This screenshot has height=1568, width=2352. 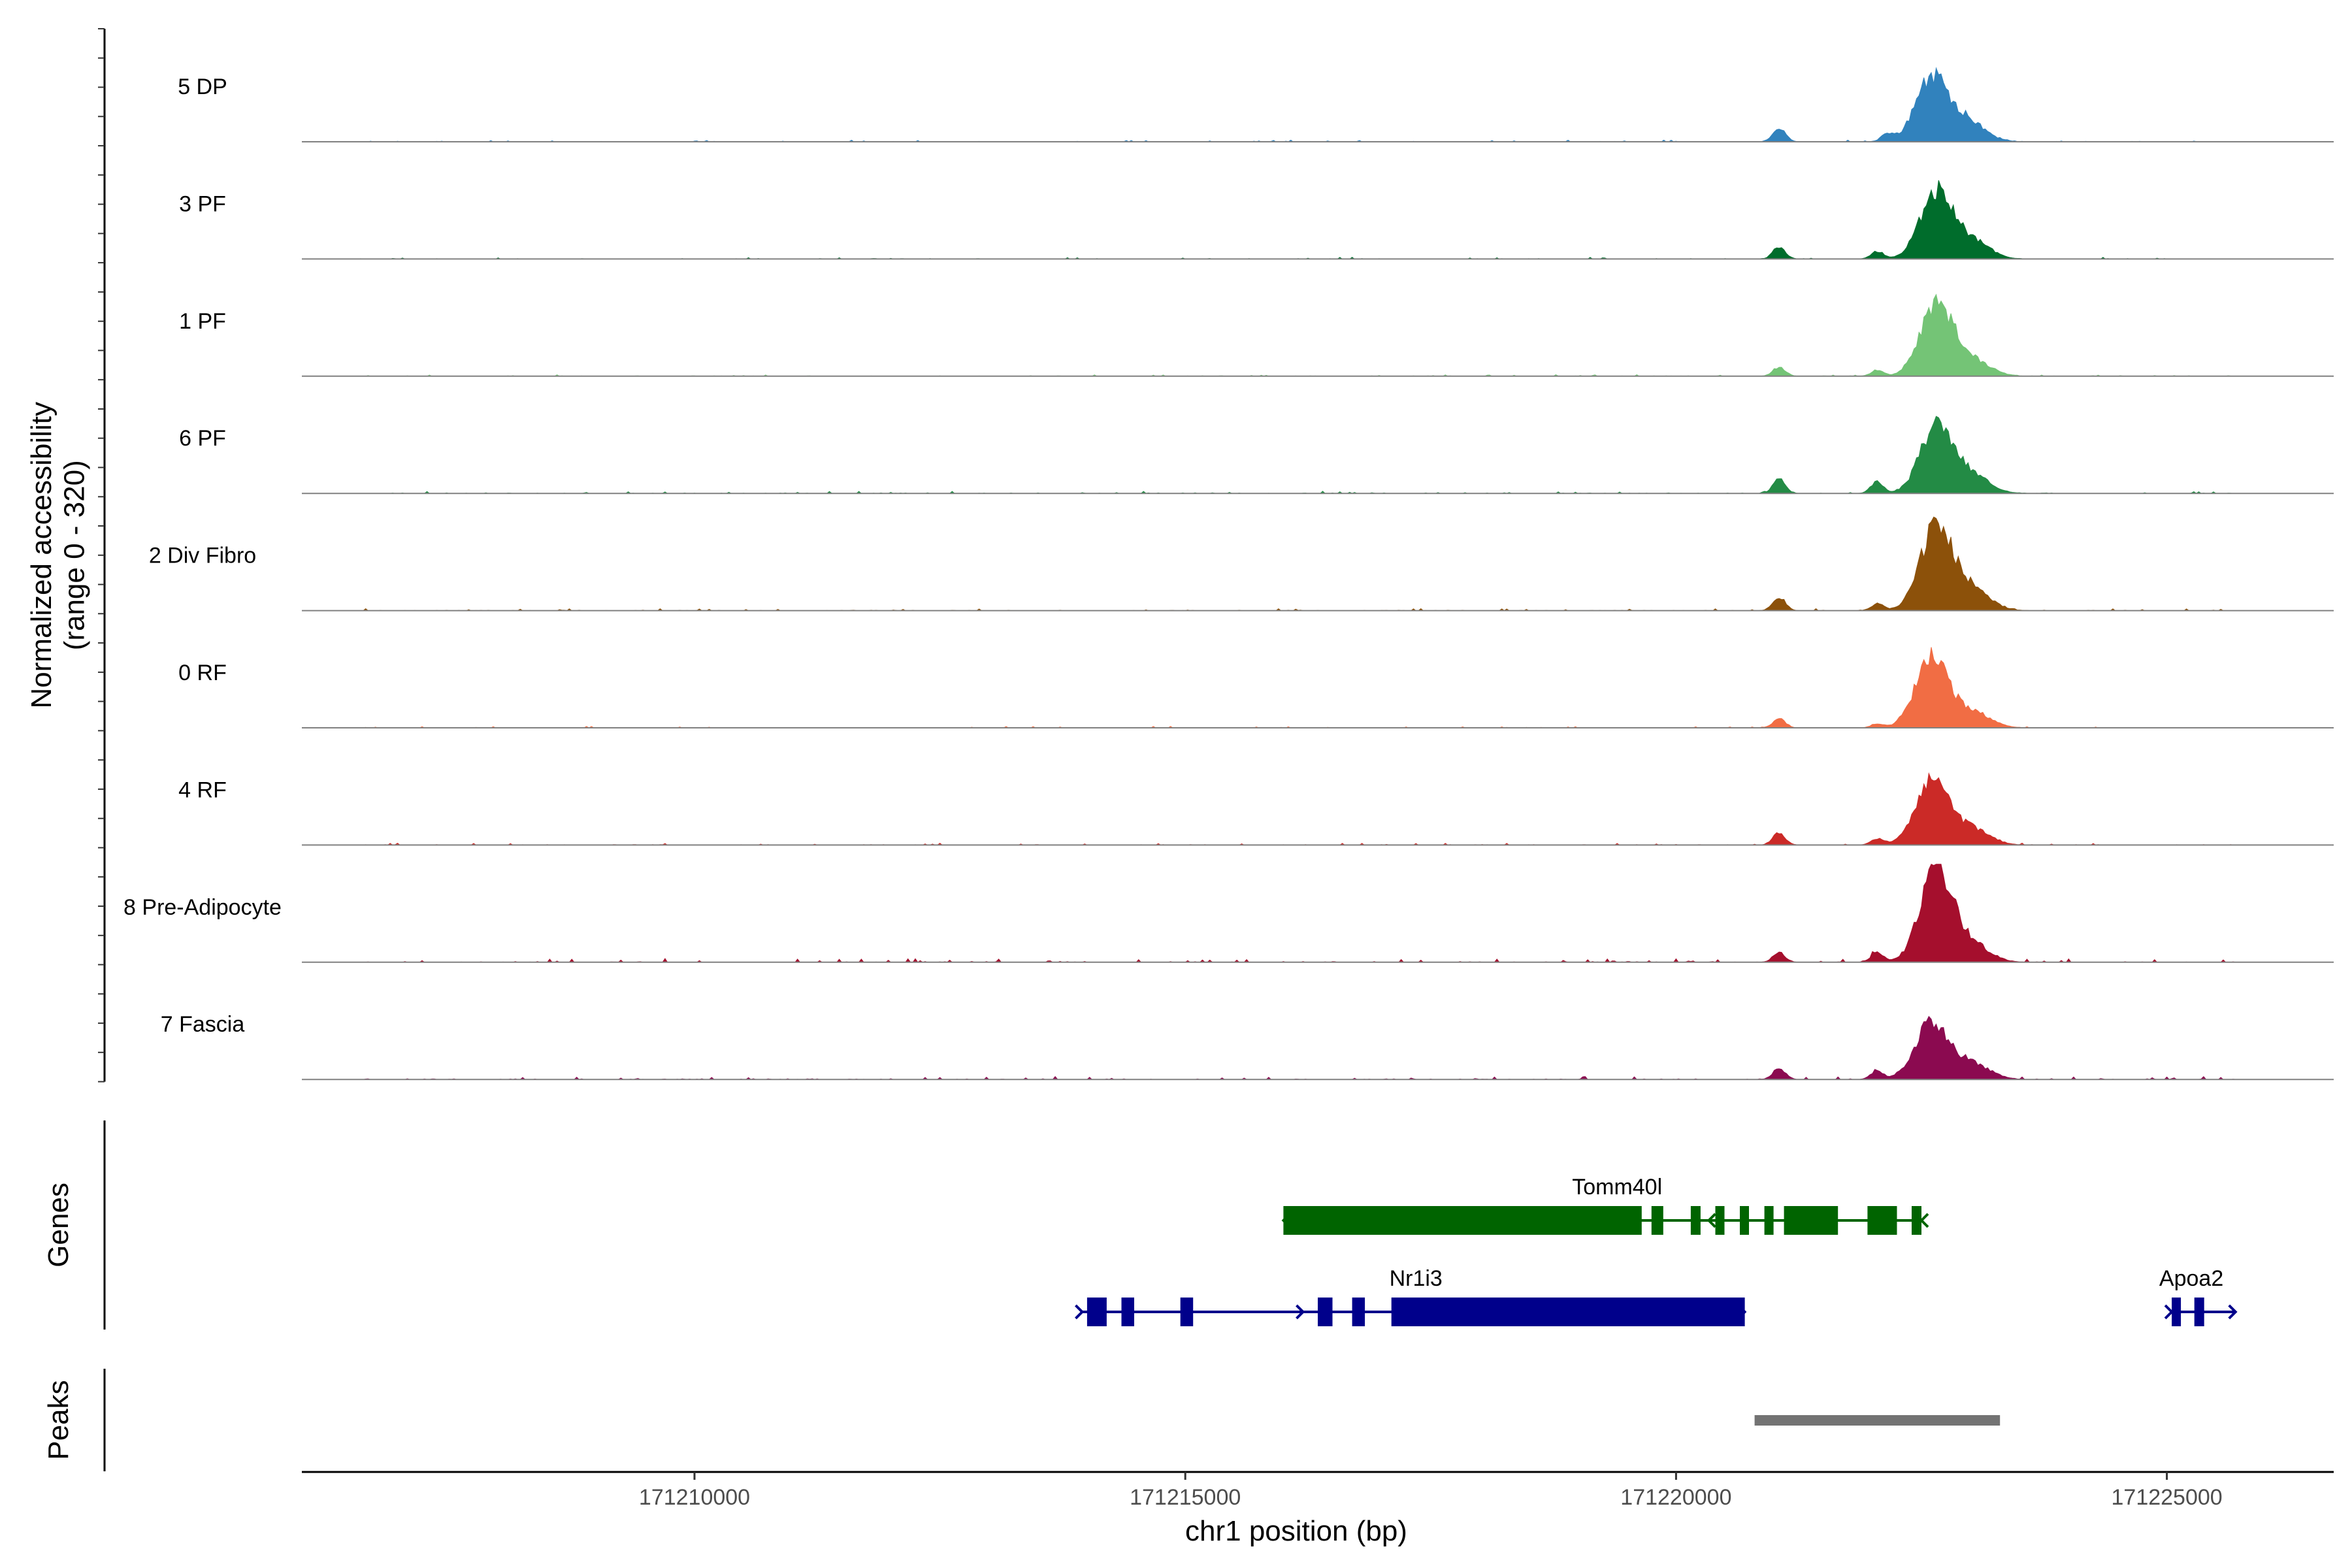 I want to click on coverage-track: 1 PF, so click(x=1256, y=335).